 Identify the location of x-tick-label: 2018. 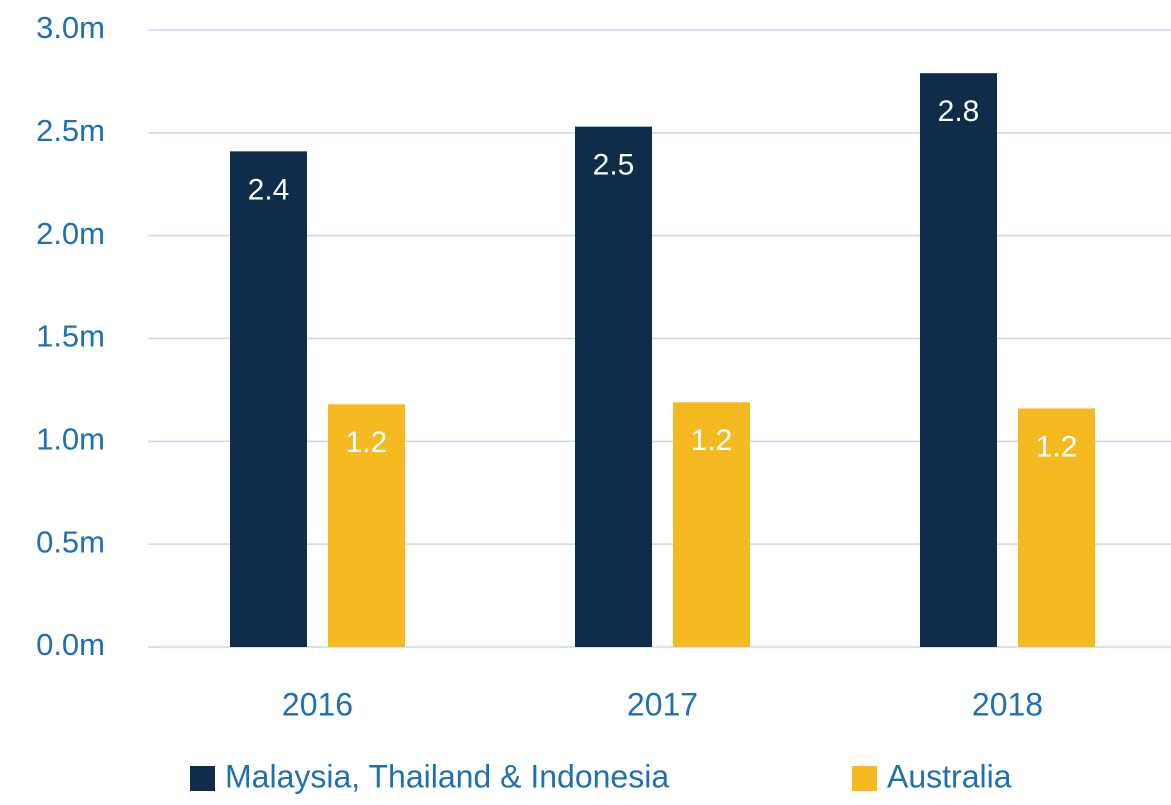
(1007, 704).